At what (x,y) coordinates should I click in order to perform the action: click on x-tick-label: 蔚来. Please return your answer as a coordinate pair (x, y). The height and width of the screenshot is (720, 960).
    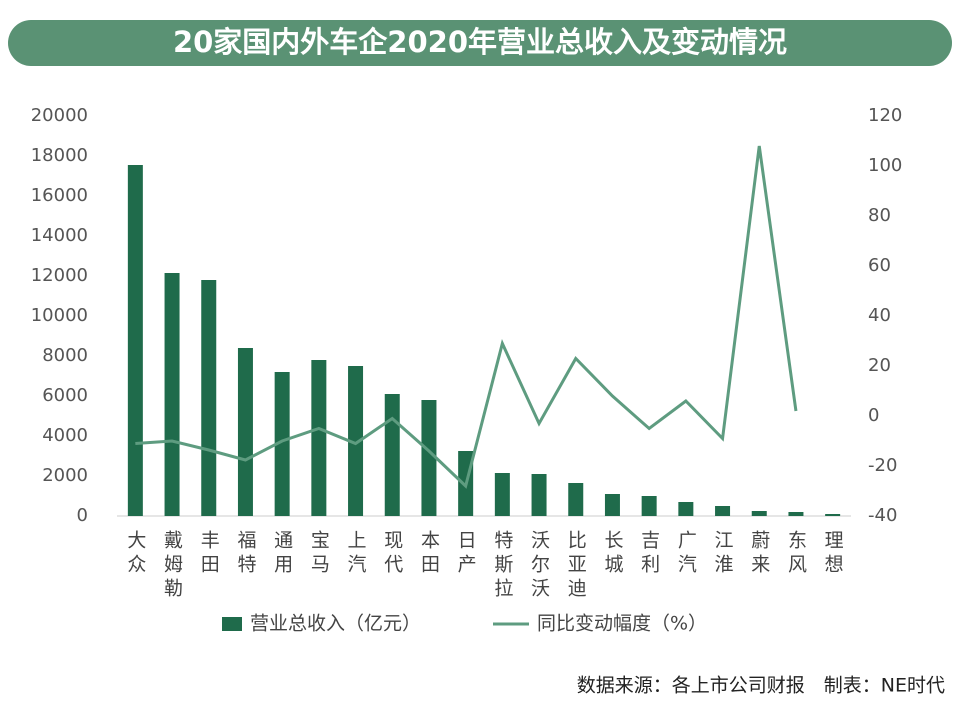
    Looking at the image, I should click on (759, 554).